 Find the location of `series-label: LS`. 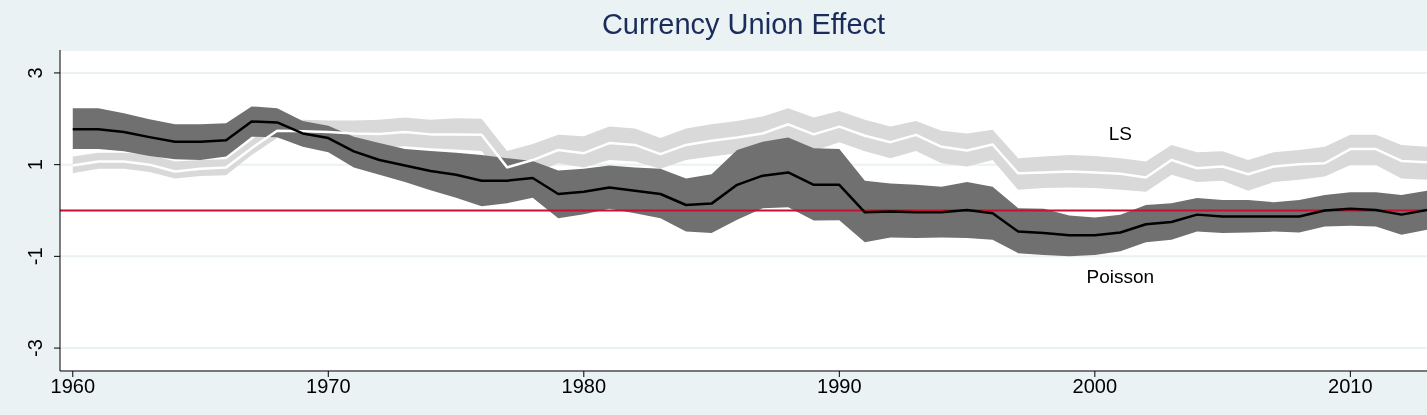

series-label: LS is located at coordinates (1120, 133).